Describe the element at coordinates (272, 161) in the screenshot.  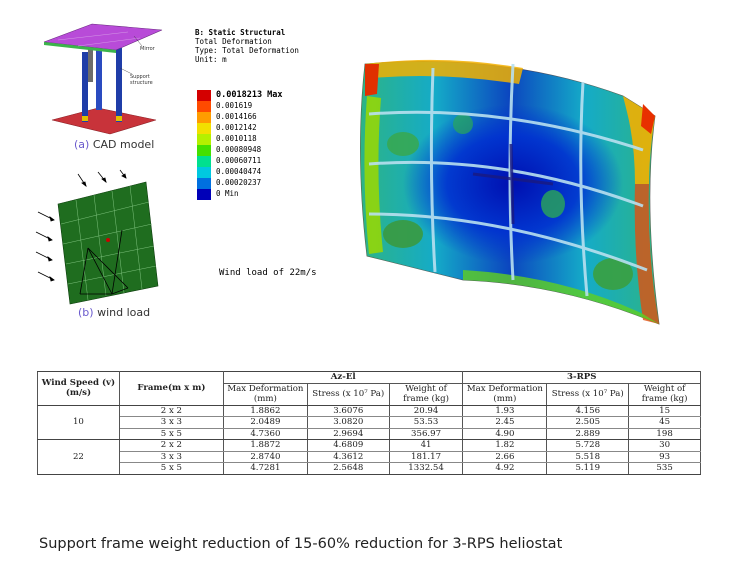
I see `legend-entry: 0.00060711` at that location.